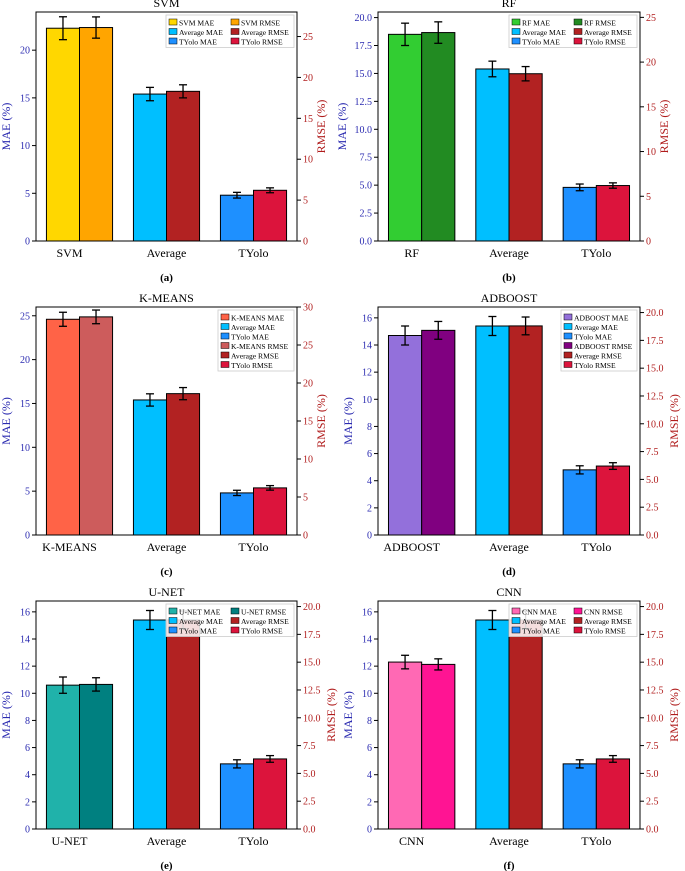 Image resolution: width=685 pixels, height=871 pixels. What do you see at coordinates (270, 511) in the screenshot?
I see `bar-rmse-tyolo` at bounding box center [270, 511].